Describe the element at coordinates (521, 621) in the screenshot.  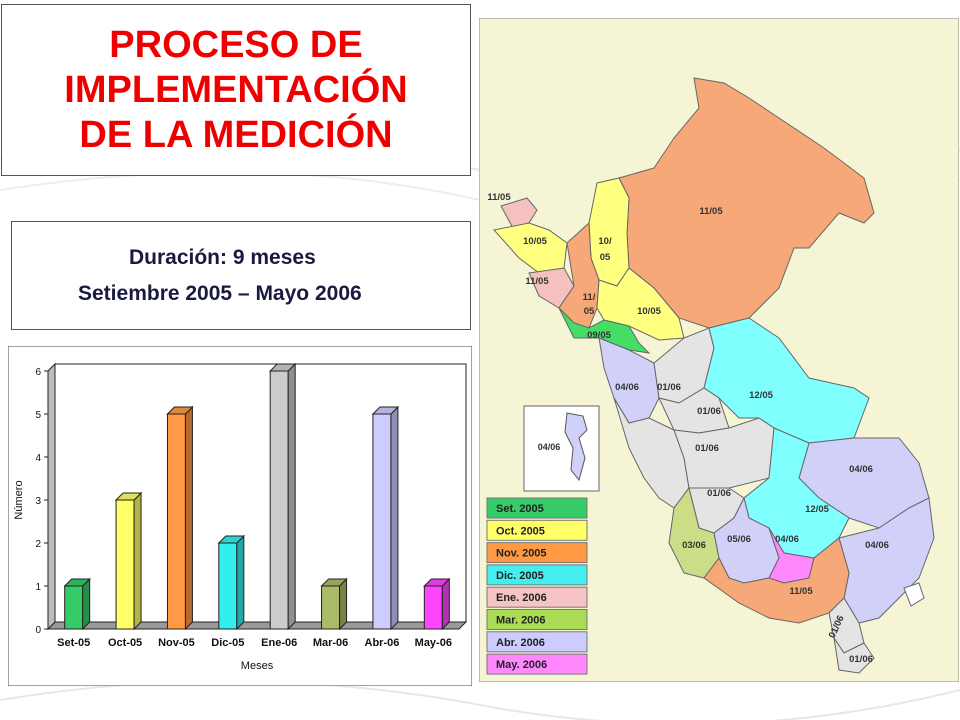
I see `legend-label: Mar. 2006` at that location.